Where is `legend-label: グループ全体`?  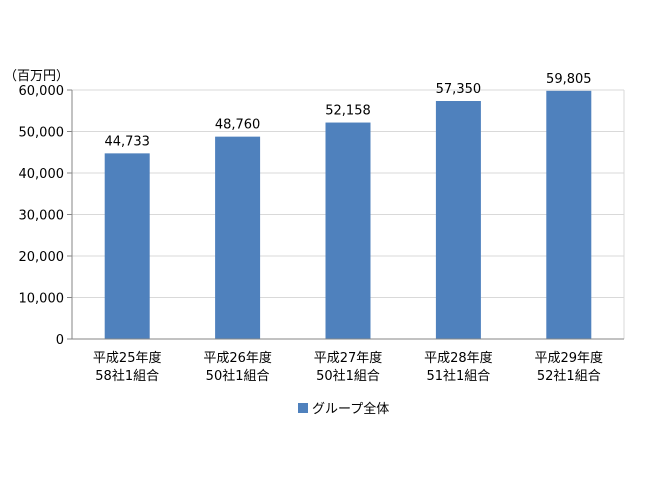 legend-label: グループ全体 is located at coordinates (350, 409).